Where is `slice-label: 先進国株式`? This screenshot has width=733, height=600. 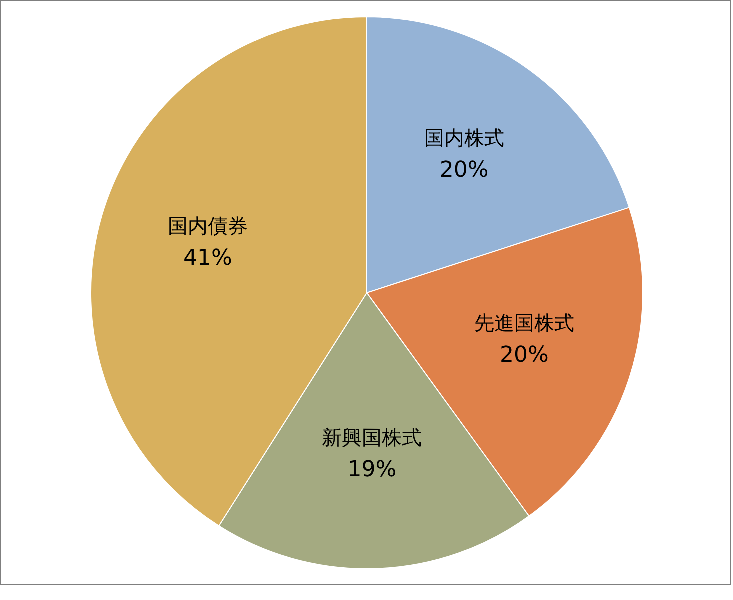
slice-label: 先進国株式 is located at coordinates (524, 323).